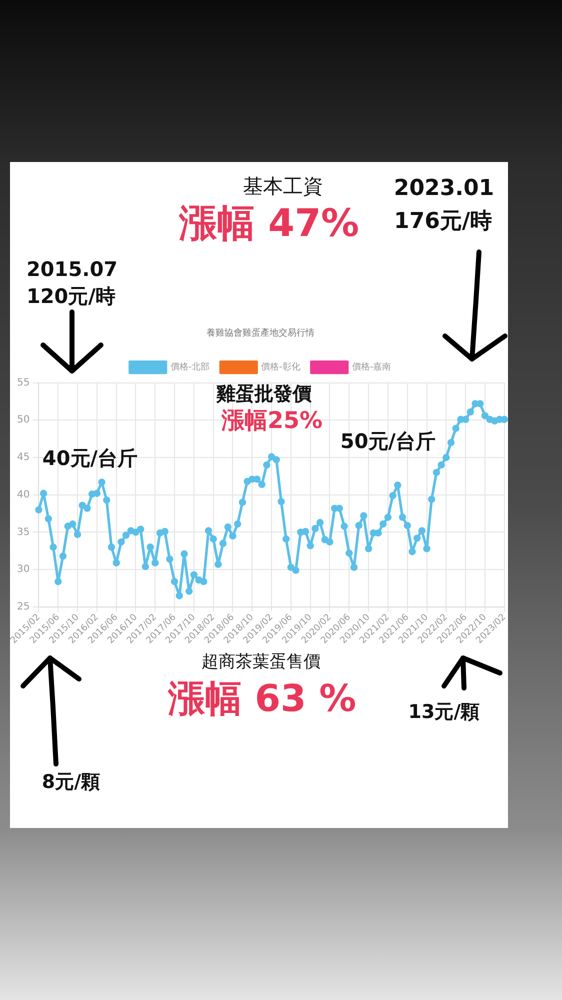 The image size is (562, 1000). I want to click on text: 漲幅 63 %, so click(262, 698).